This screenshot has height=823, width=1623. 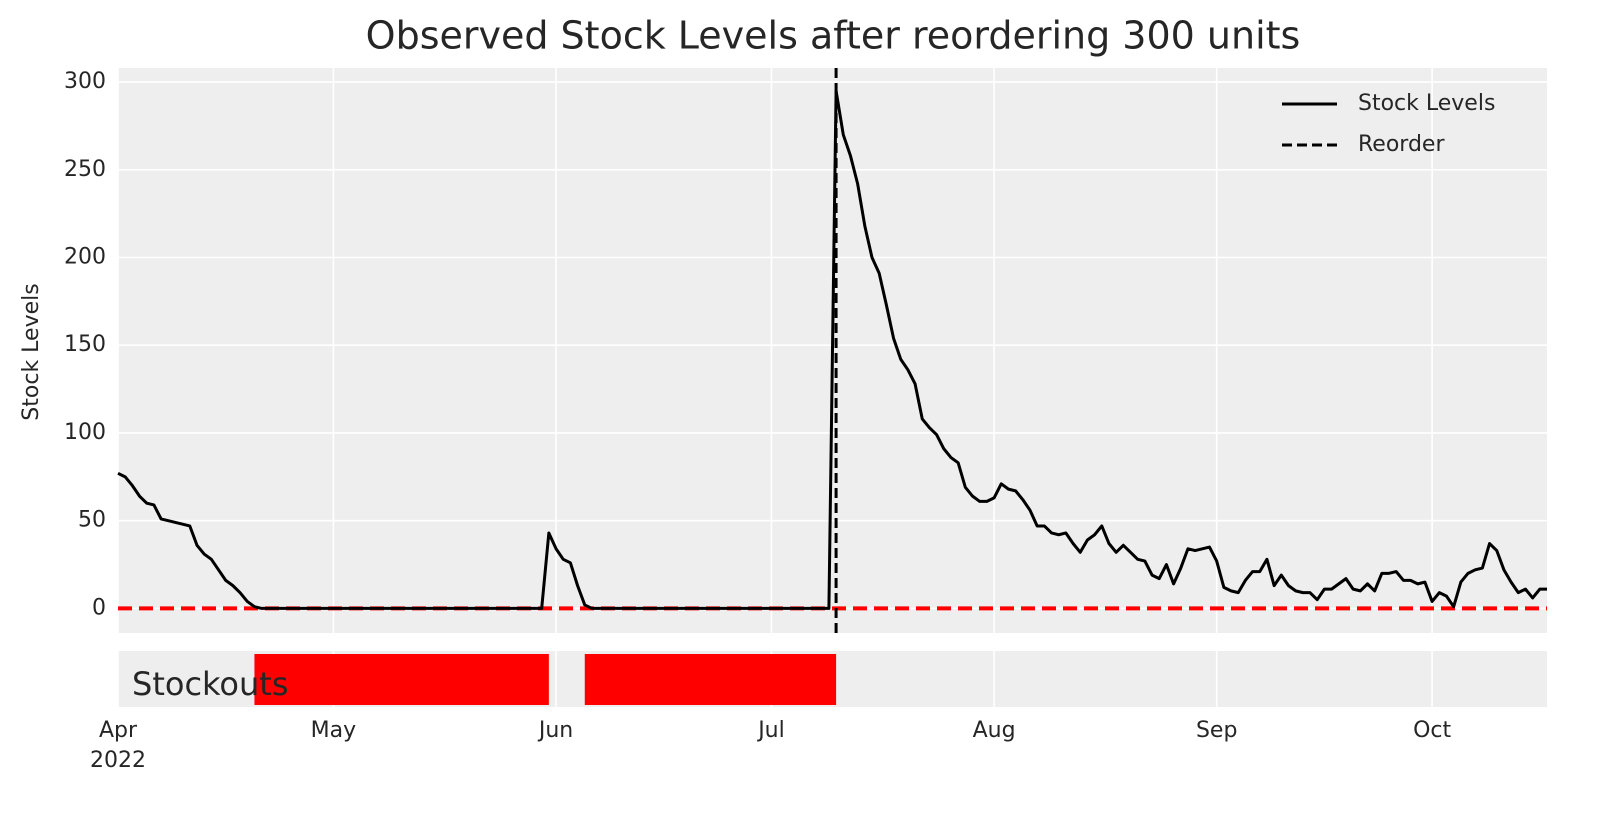 What do you see at coordinates (31, 351) in the screenshot?
I see `y-axis-label: Stock Levels` at bounding box center [31, 351].